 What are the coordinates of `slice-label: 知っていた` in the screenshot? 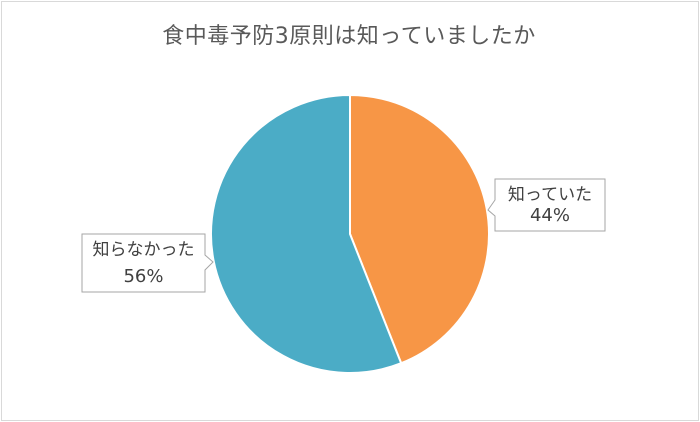 It's located at (550, 195).